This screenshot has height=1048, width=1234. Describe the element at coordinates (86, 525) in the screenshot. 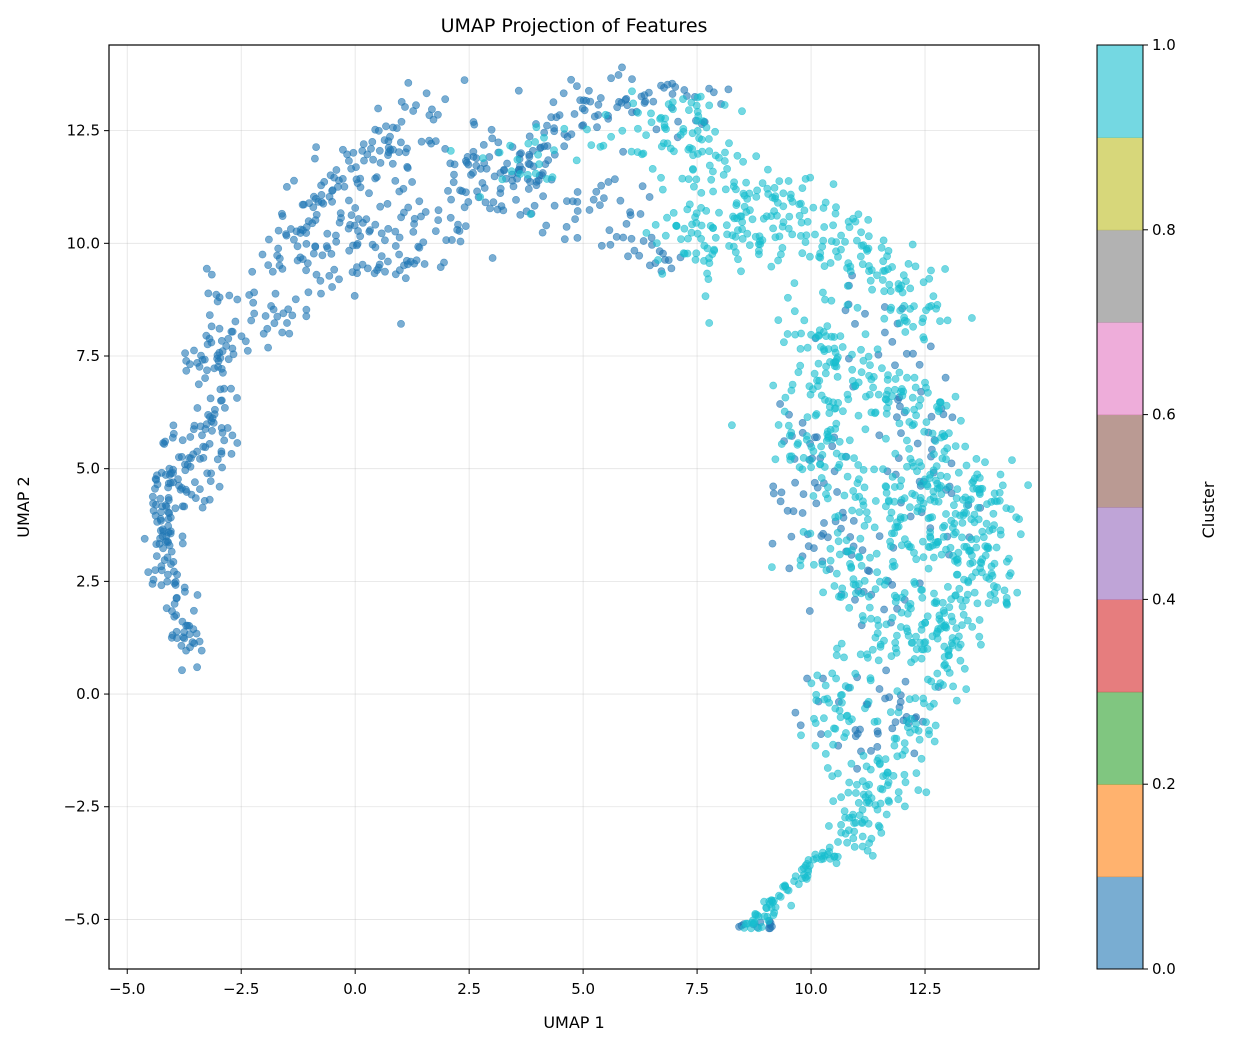

I see `y-axis: −5.0 −2.5 0.0 2.5 5.0 7.5 10.0 12.5` at that location.